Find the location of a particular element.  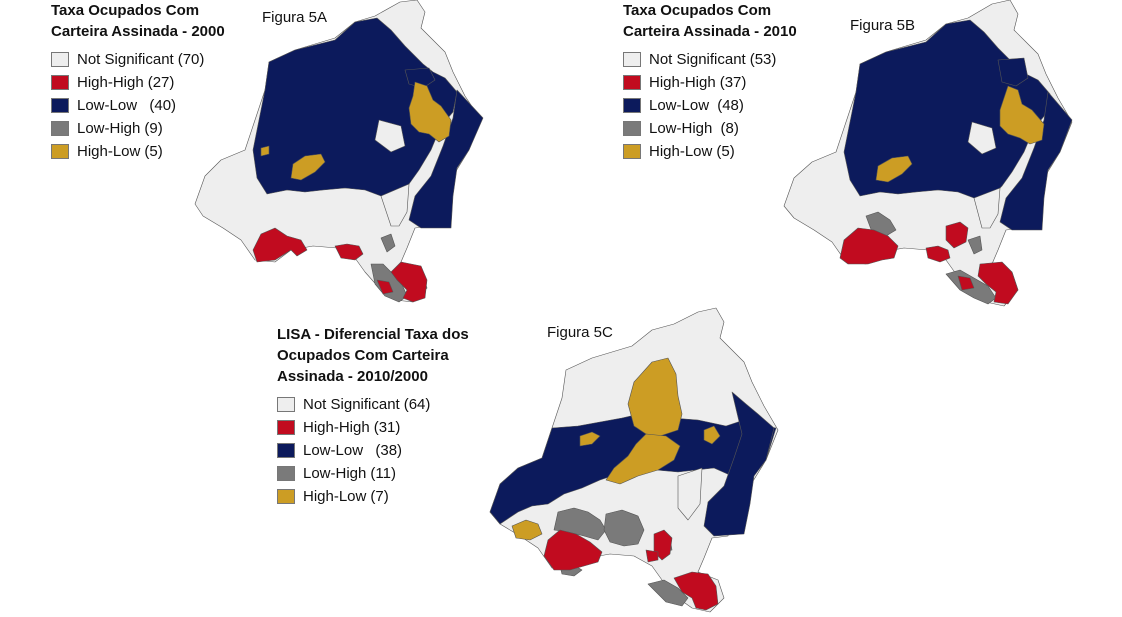

legend-item-not-significant: Not Significant (64) is located at coordinates (373, 404).